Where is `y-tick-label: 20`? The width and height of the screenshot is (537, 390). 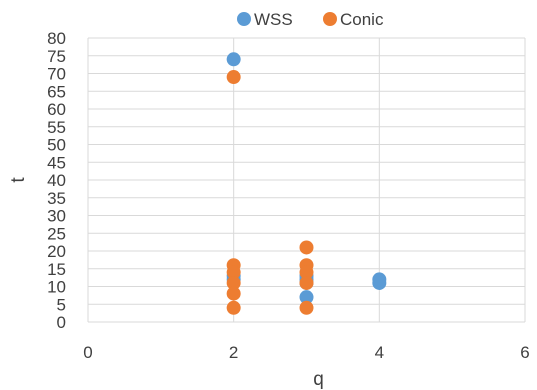 y-tick-label: 20 is located at coordinates (56, 251).